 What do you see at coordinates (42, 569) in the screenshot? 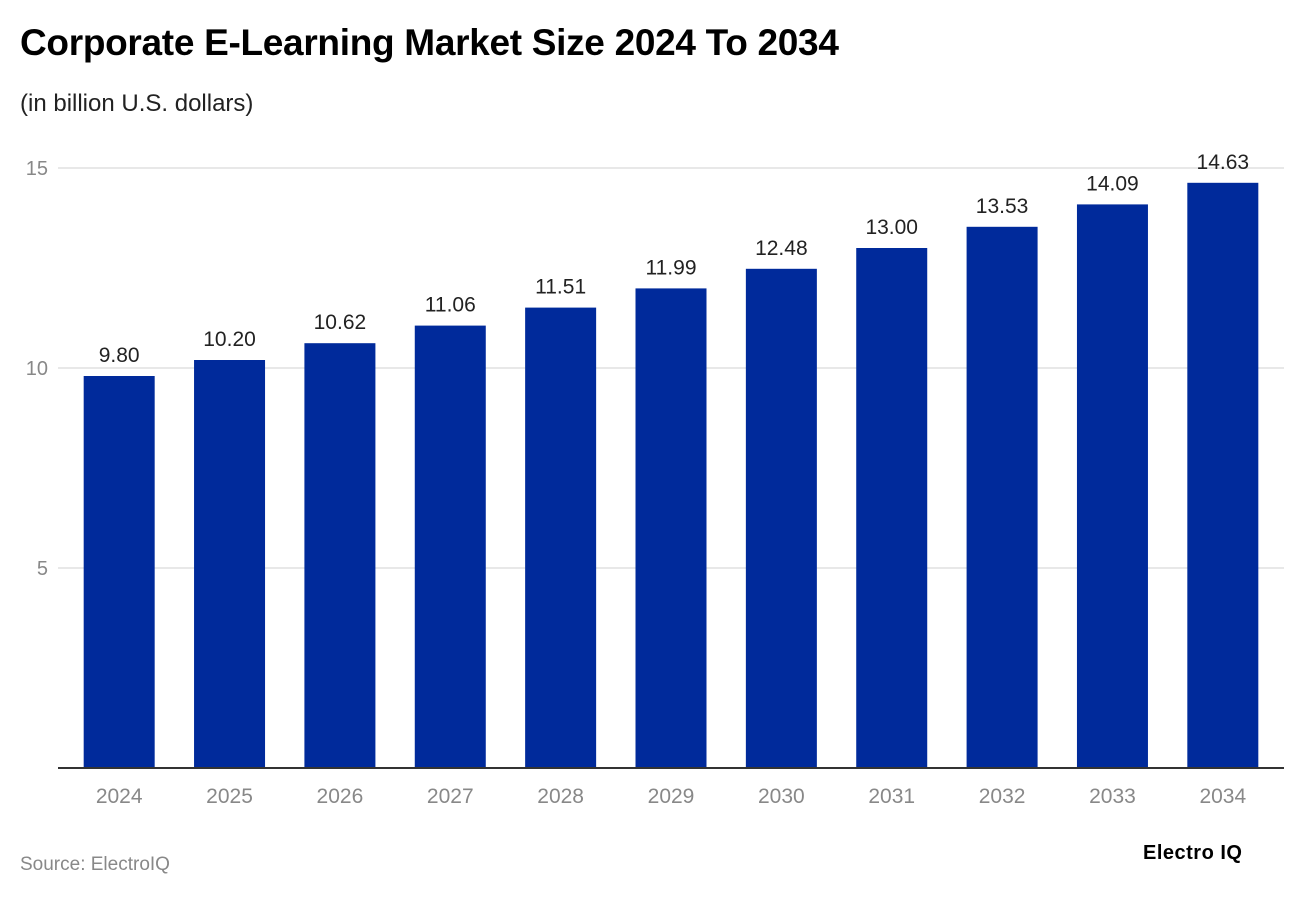
I see `y-tick-label: 5` at bounding box center [42, 569].